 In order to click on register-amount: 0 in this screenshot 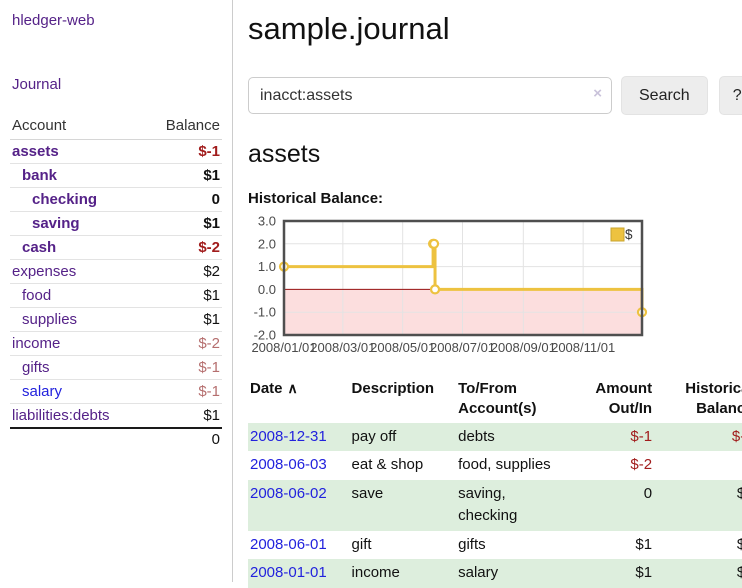, I will do `click(648, 493)`.